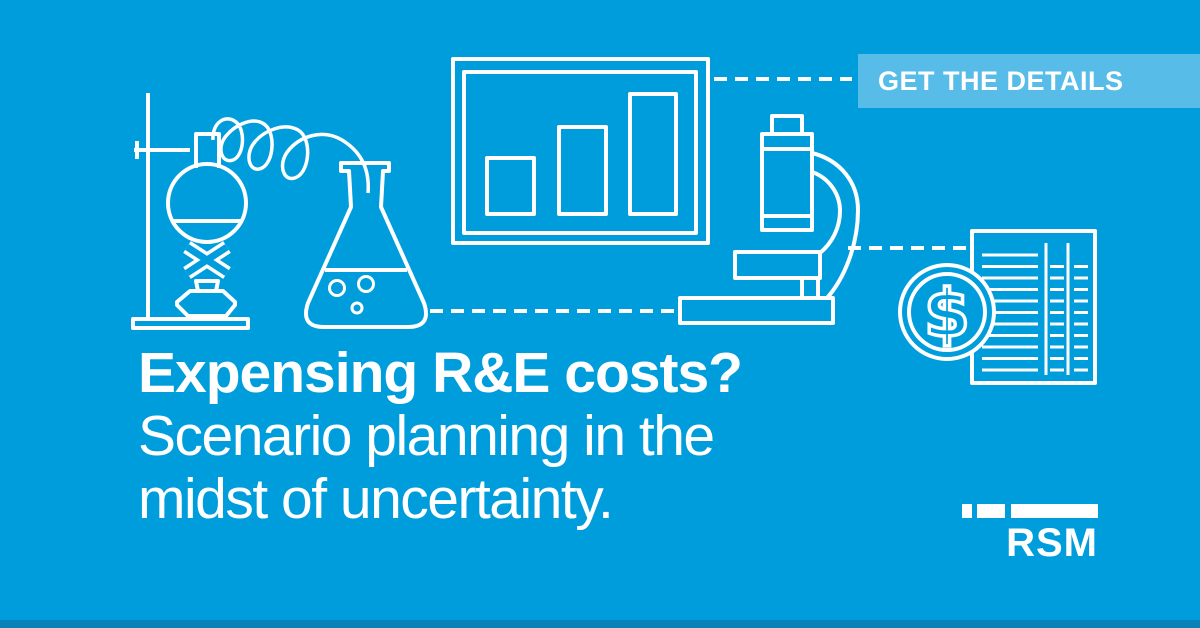  I want to click on erlenmeyer-flask-icon, so click(366, 245).